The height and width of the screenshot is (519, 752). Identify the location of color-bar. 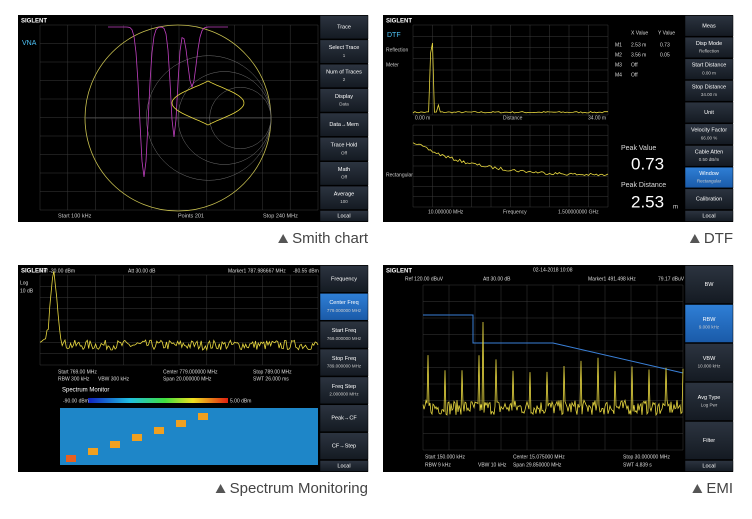
(158, 400).